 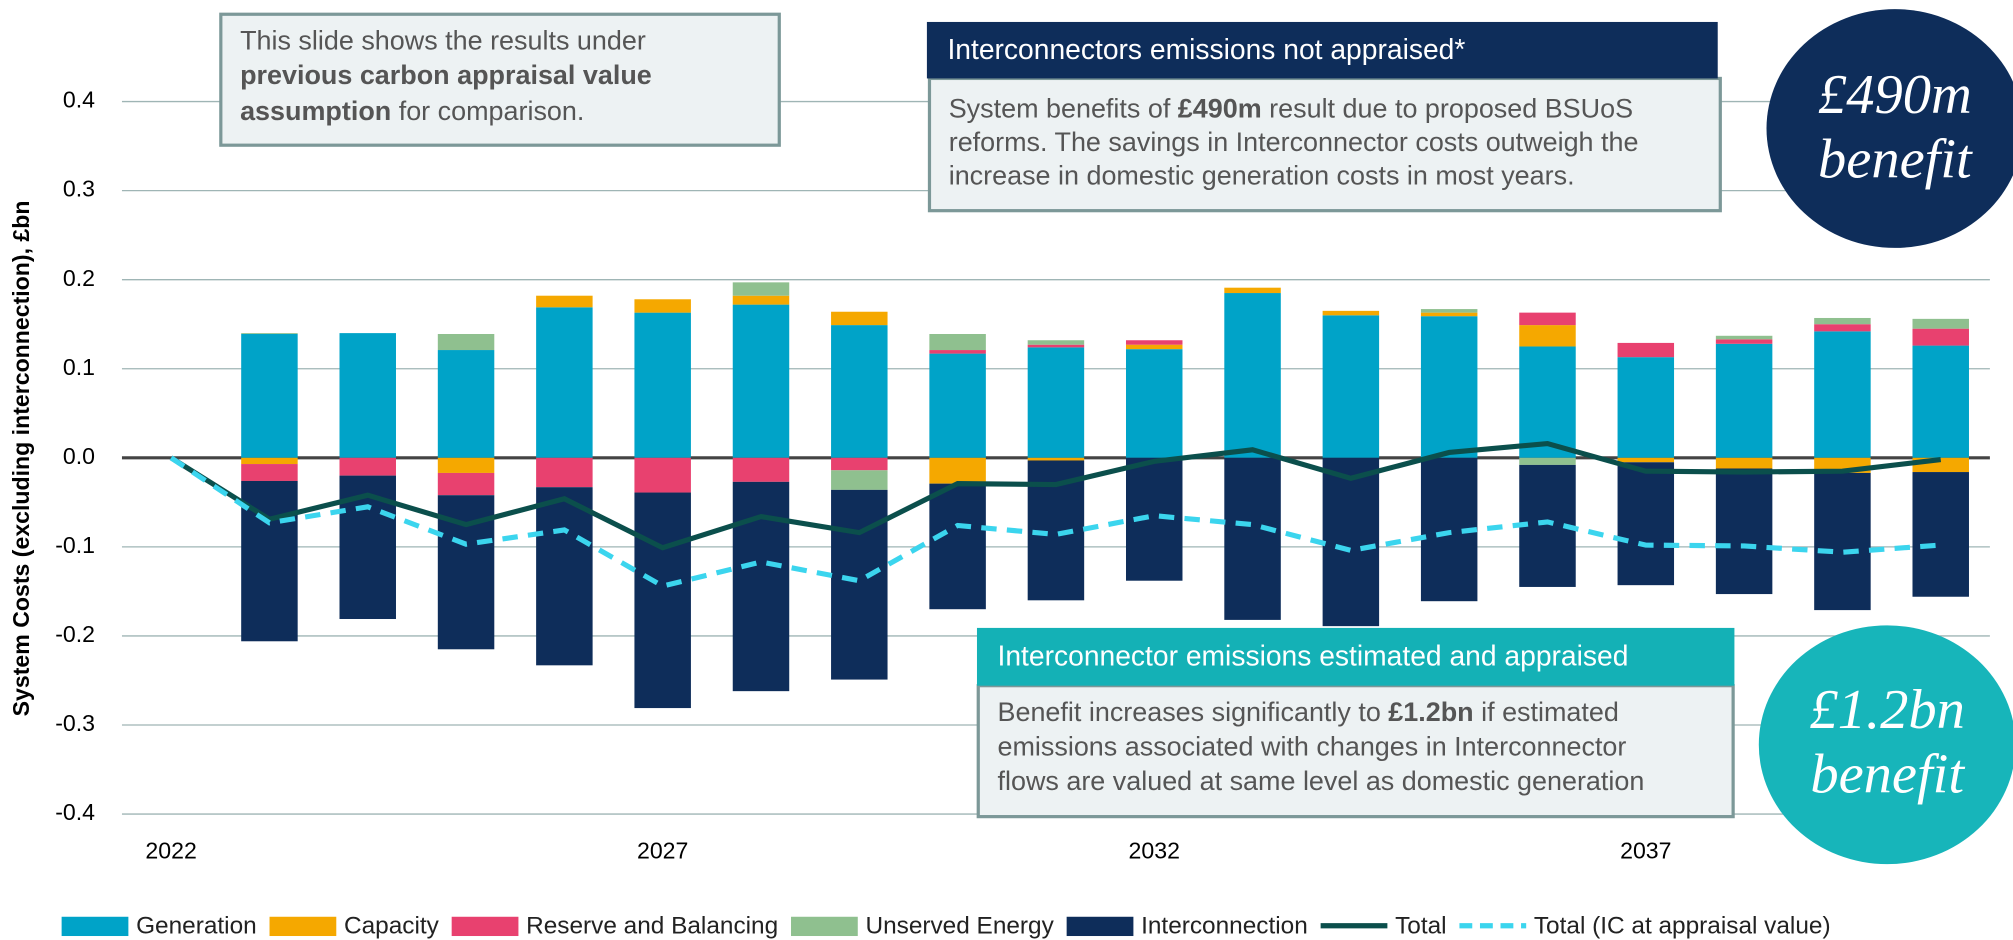 I want to click on legend-label: Reserve and Balancing, so click(x=652, y=925).